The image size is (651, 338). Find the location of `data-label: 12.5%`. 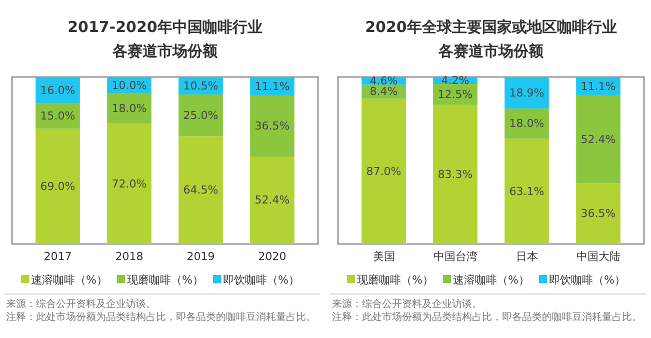

data-label: 12.5% is located at coordinates (455, 94).